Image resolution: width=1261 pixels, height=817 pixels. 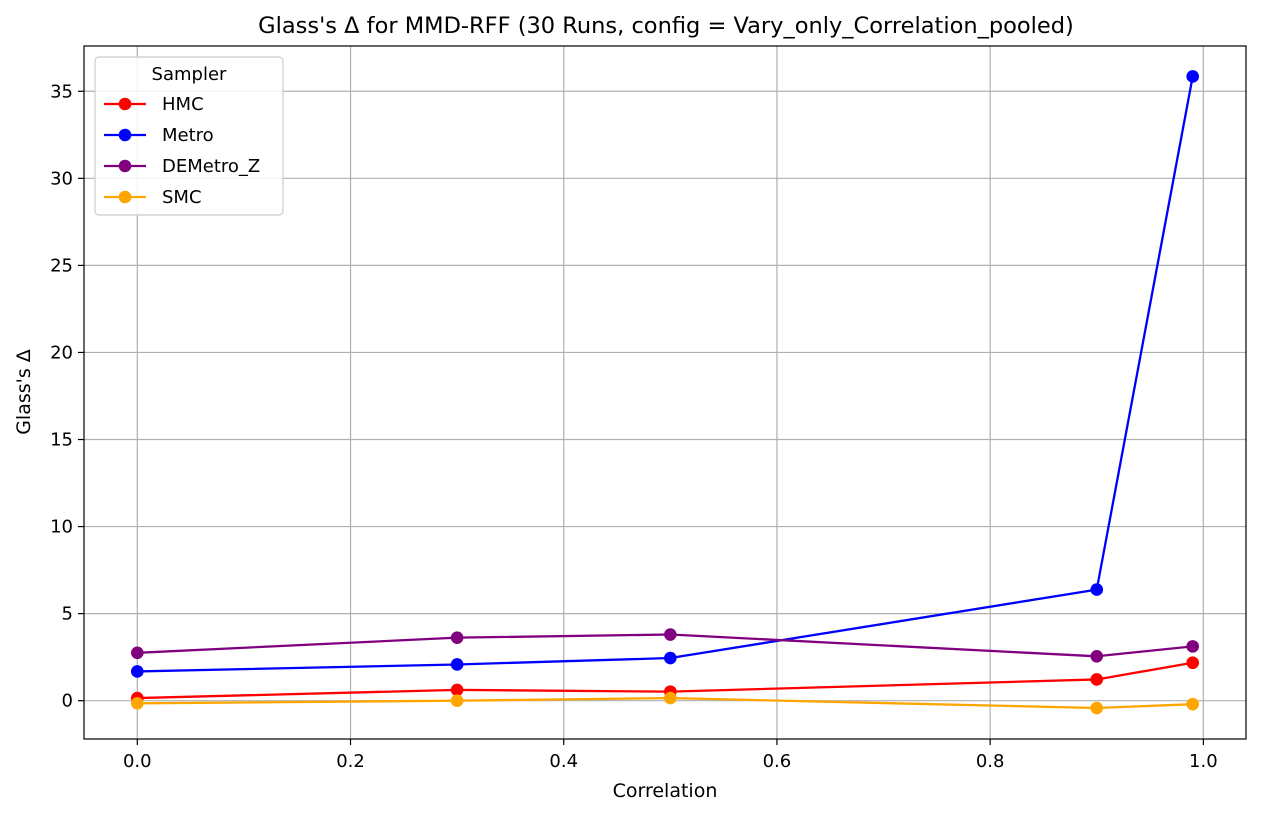 What do you see at coordinates (24, 392) in the screenshot?
I see `y-axis-label: Glass's Δ` at bounding box center [24, 392].